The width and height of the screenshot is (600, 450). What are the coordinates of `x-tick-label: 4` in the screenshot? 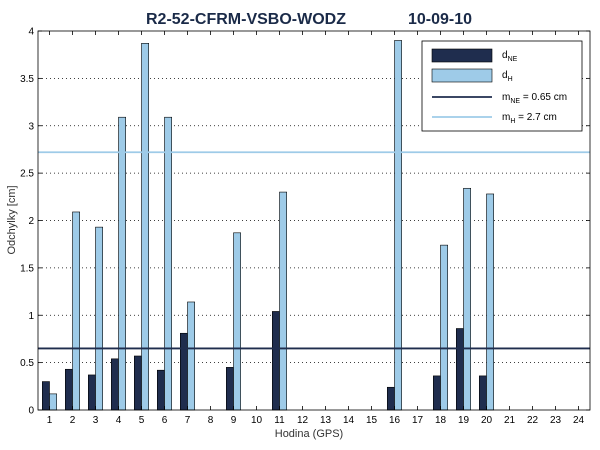 It's located at (119, 420).